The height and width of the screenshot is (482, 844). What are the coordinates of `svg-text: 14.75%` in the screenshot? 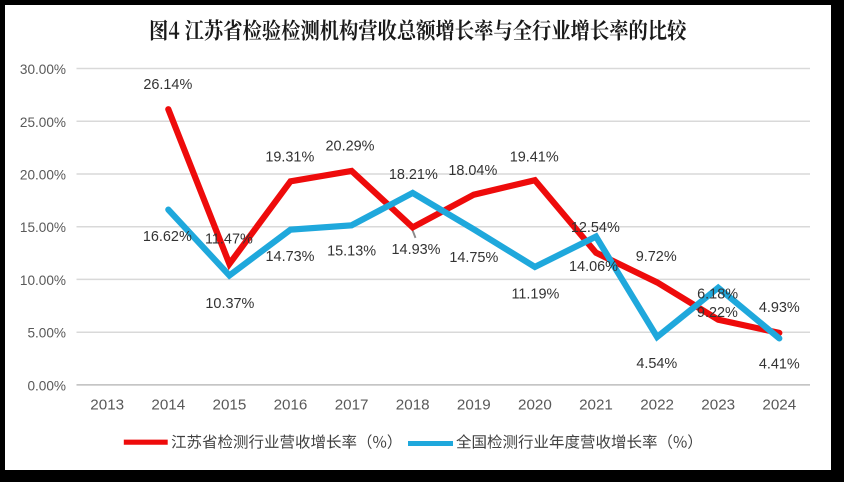 It's located at (473, 258).